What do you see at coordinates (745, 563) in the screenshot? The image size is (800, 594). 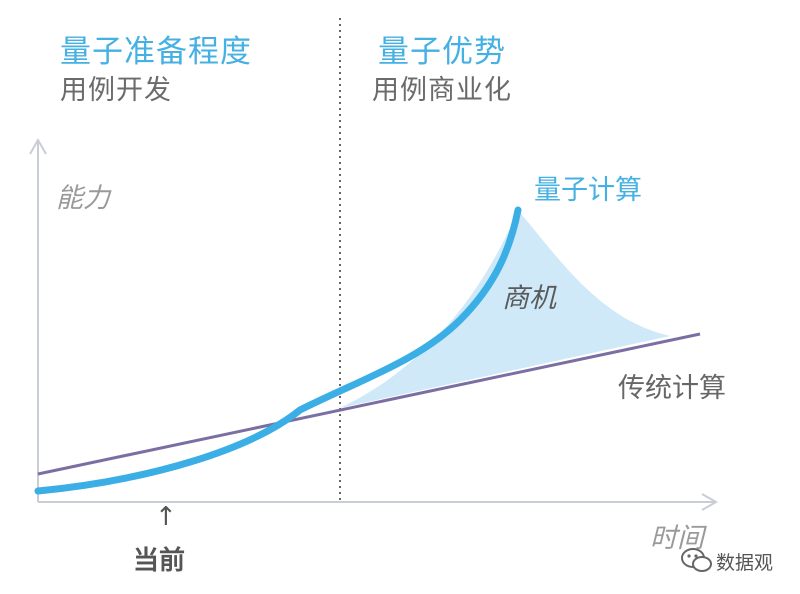 I see `watermark-text: 数据观` at bounding box center [745, 563].